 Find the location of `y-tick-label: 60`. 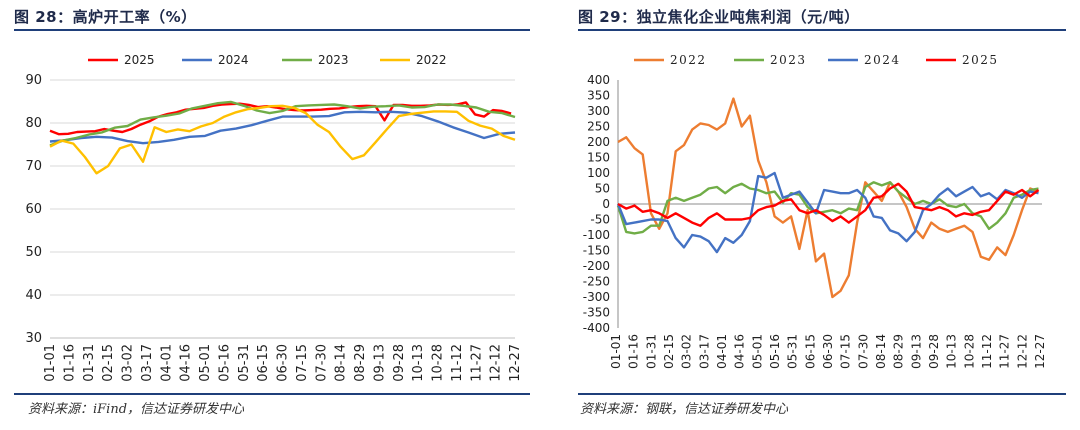

y-tick-label: 60 is located at coordinates (33, 209).